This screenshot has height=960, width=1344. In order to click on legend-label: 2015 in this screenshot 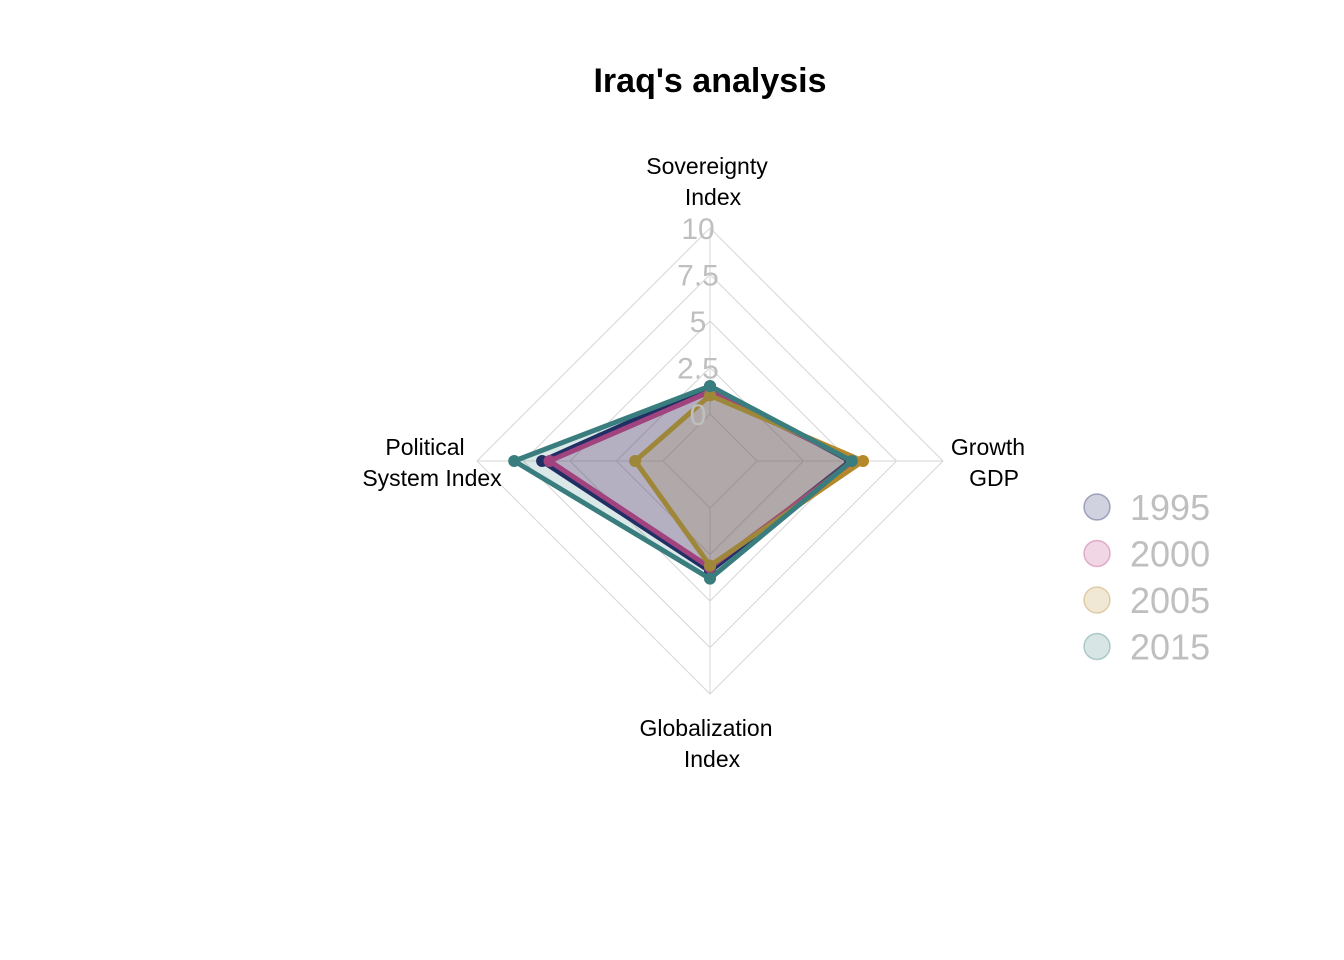, I will do `click(1170, 647)`.